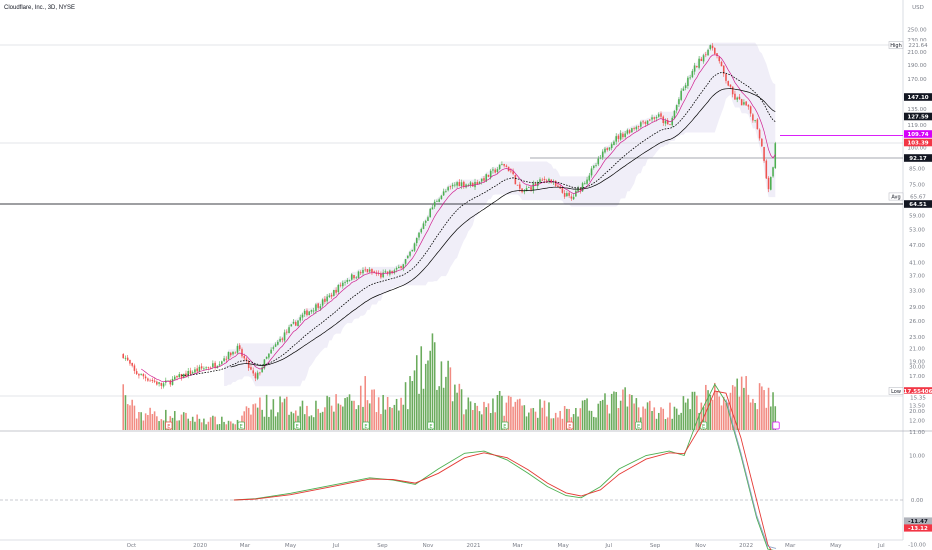 Image resolution: width=932 pixels, height=550 pixels. Describe the element at coordinates (918, 46) in the screenshot. I see `price-tag-value: 221.64` at that location.